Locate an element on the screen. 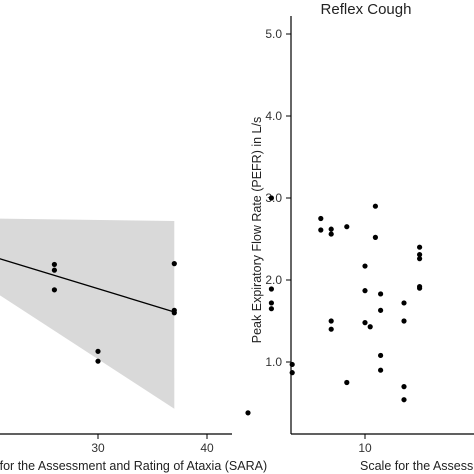 The height and width of the screenshot is (474, 474). right-y-axis-label: Peak Expiratory Flow Rate (PEFR) in L/s is located at coordinates (257, 230).